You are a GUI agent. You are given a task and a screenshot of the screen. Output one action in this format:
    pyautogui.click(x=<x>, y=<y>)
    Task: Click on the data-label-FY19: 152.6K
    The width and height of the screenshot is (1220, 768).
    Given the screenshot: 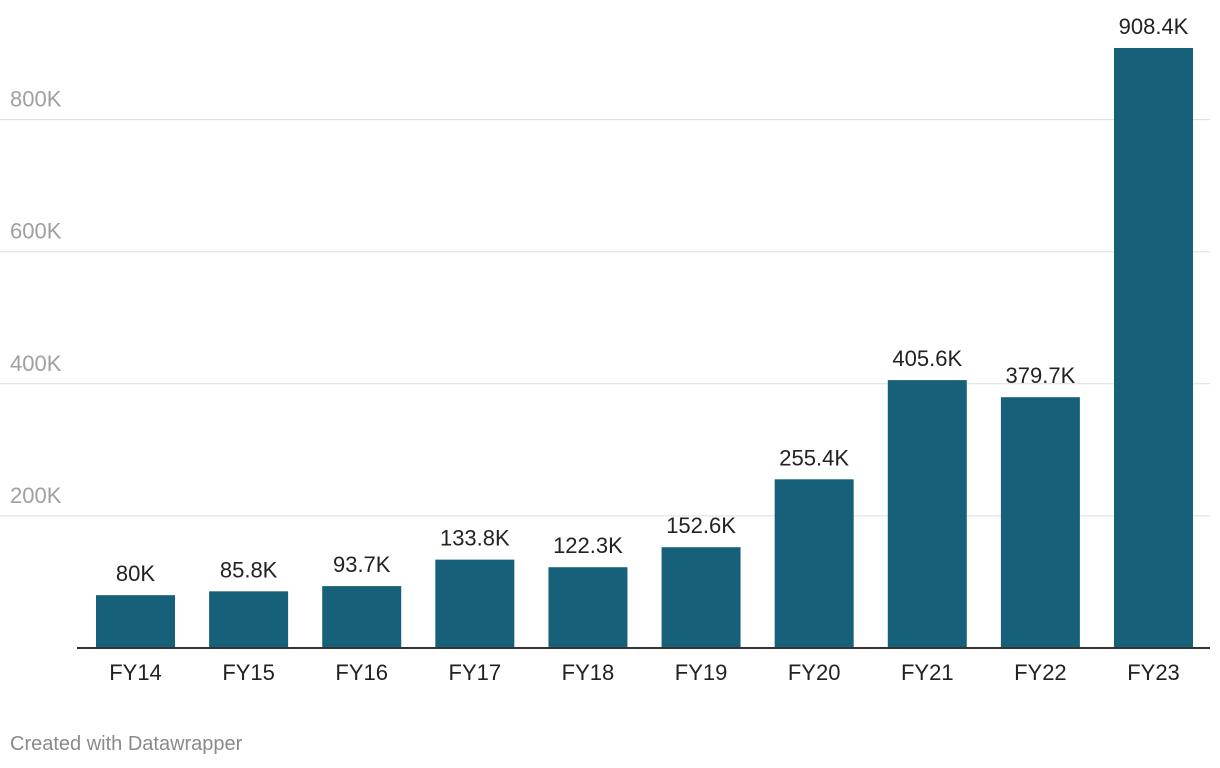 What is the action you would take?
    pyautogui.click(x=701, y=525)
    